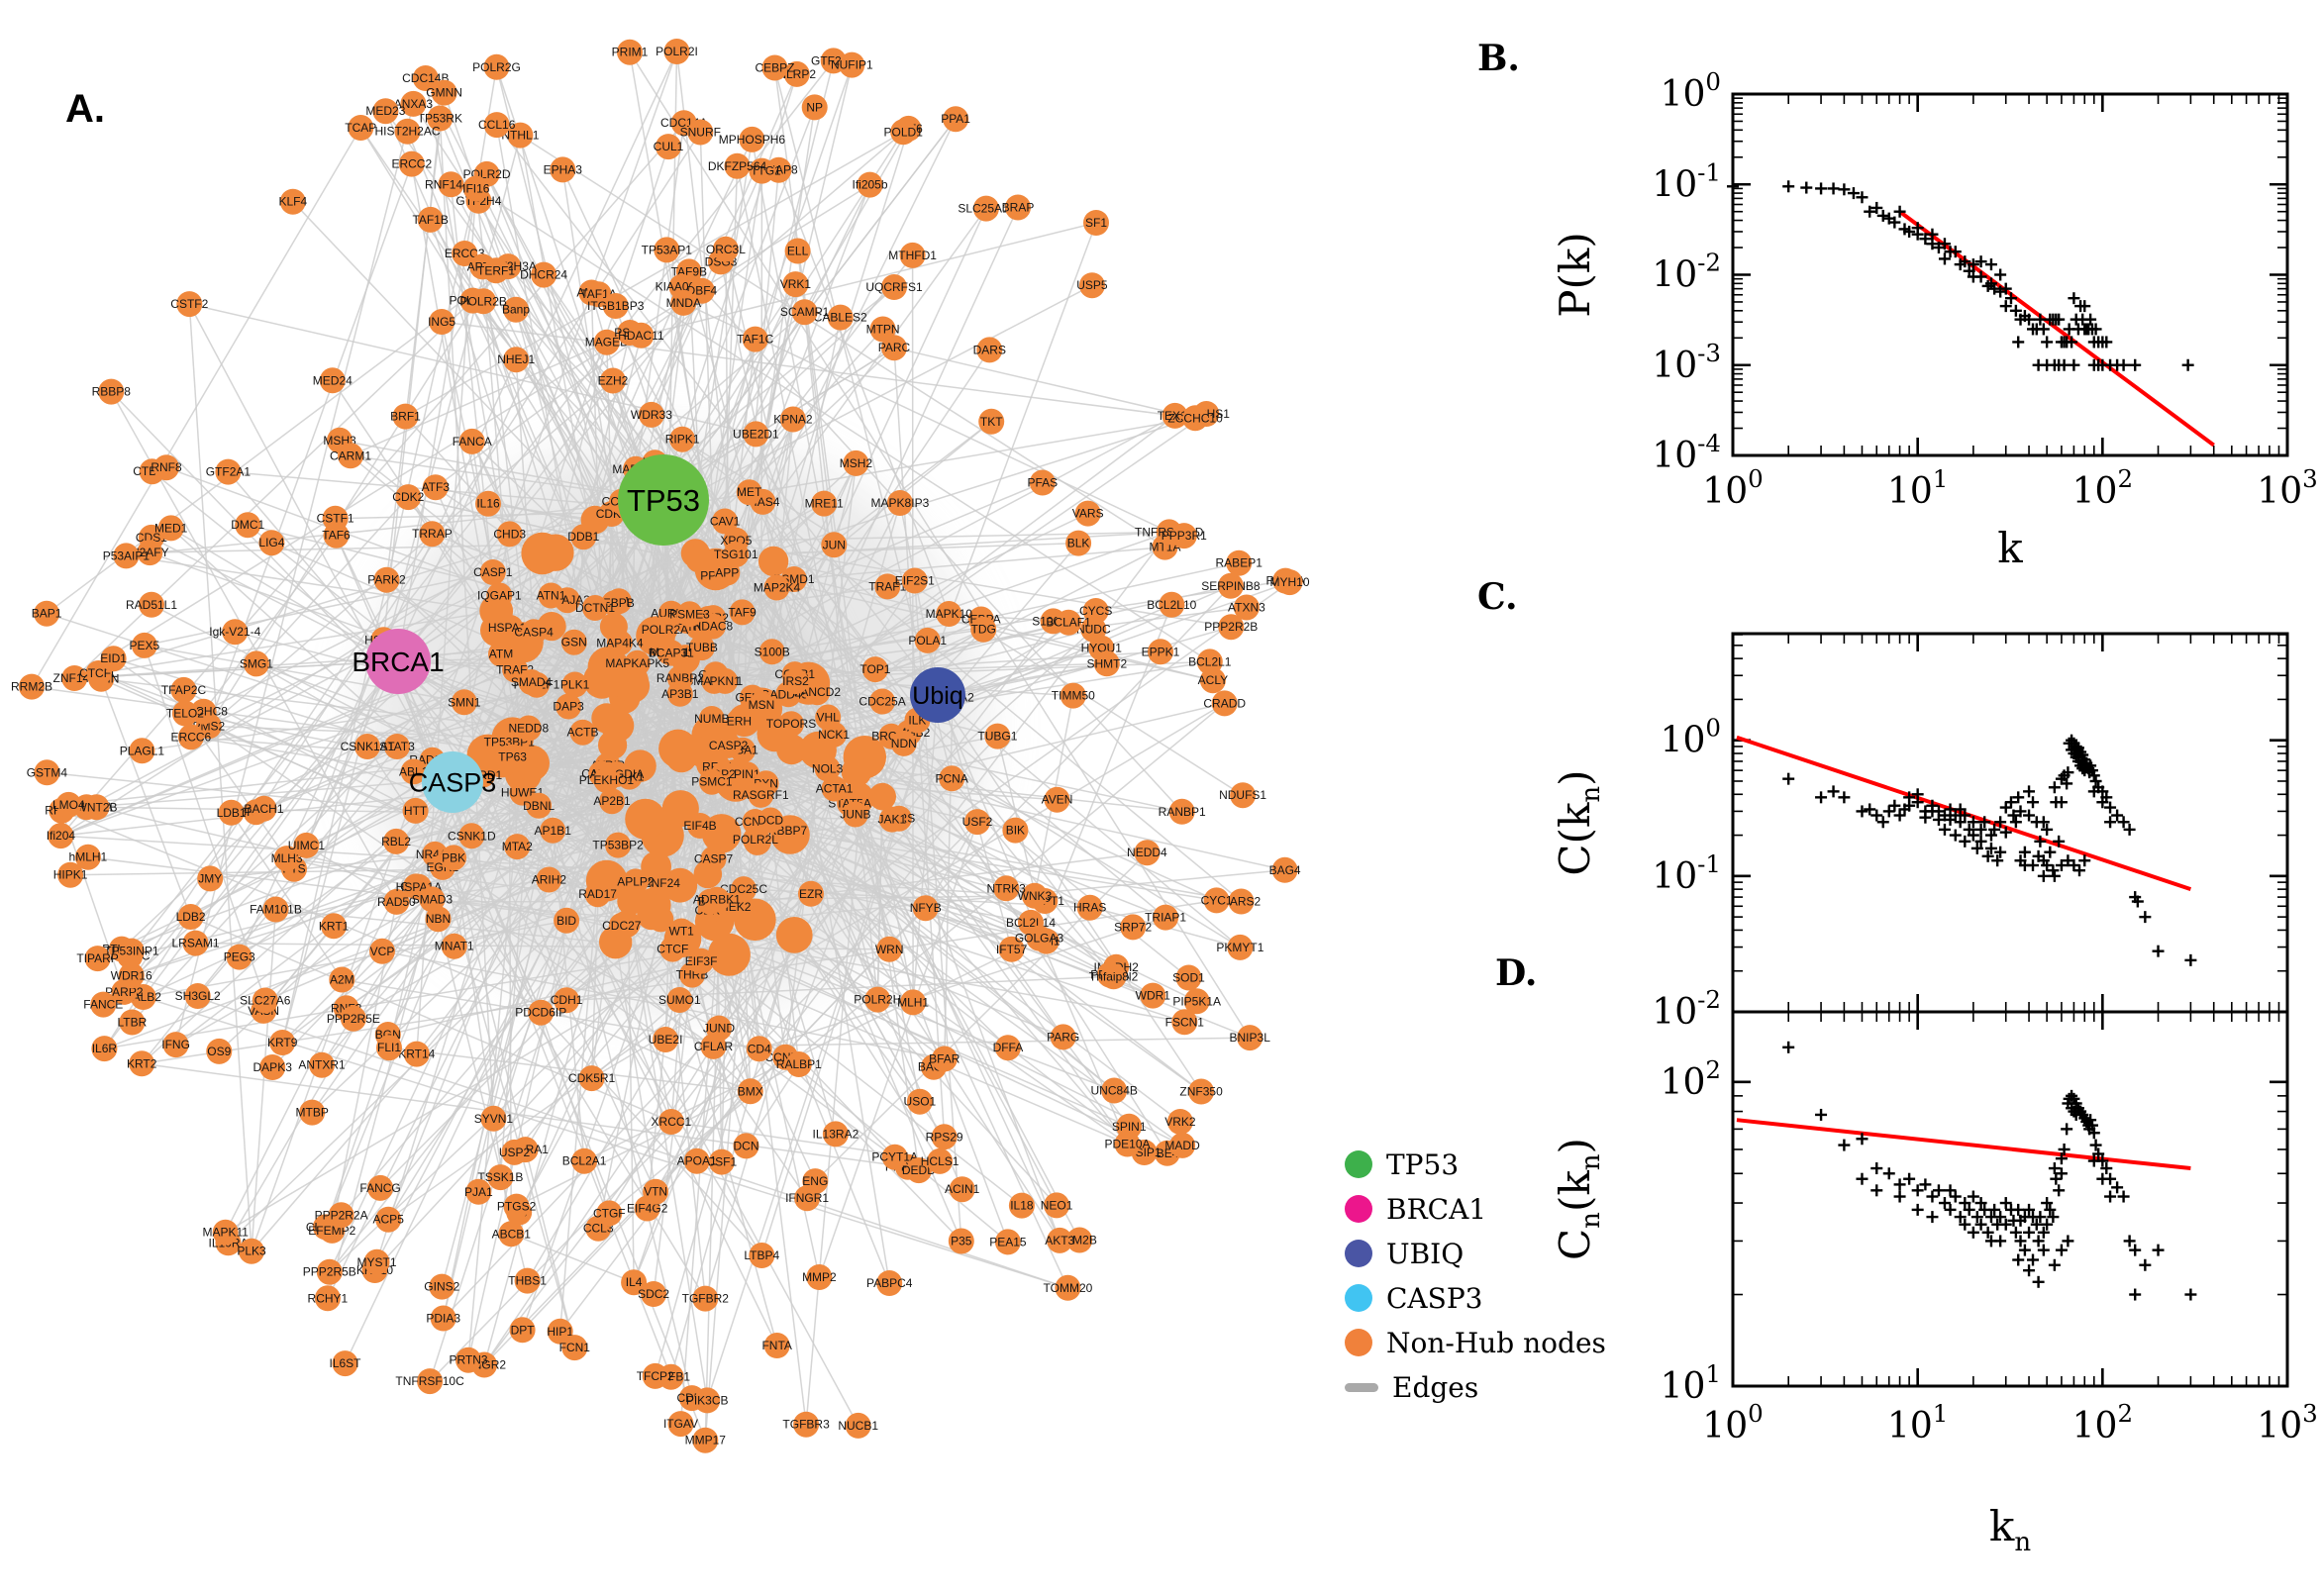  I want to click on network-node-label: CUL1, so click(669, 146).